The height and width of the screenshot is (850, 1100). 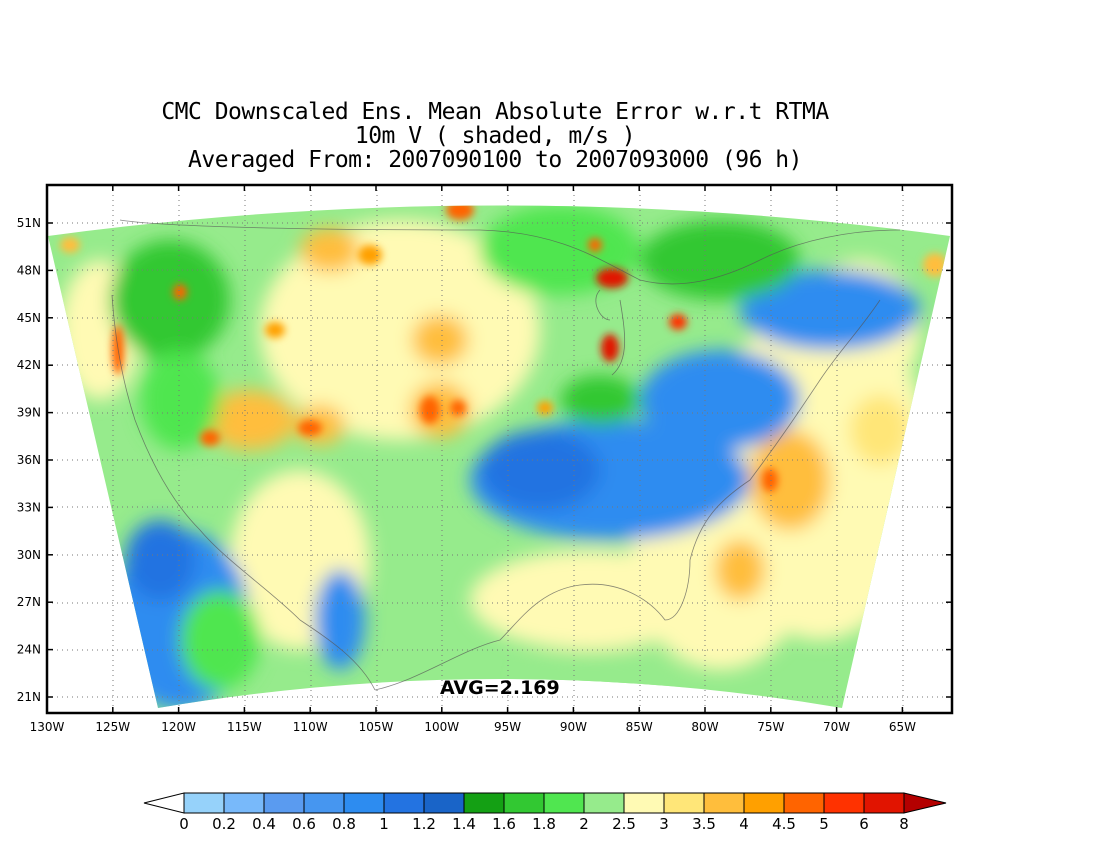 What do you see at coordinates (500, 688) in the screenshot?
I see `average-label: AVG=2.169` at bounding box center [500, 688].